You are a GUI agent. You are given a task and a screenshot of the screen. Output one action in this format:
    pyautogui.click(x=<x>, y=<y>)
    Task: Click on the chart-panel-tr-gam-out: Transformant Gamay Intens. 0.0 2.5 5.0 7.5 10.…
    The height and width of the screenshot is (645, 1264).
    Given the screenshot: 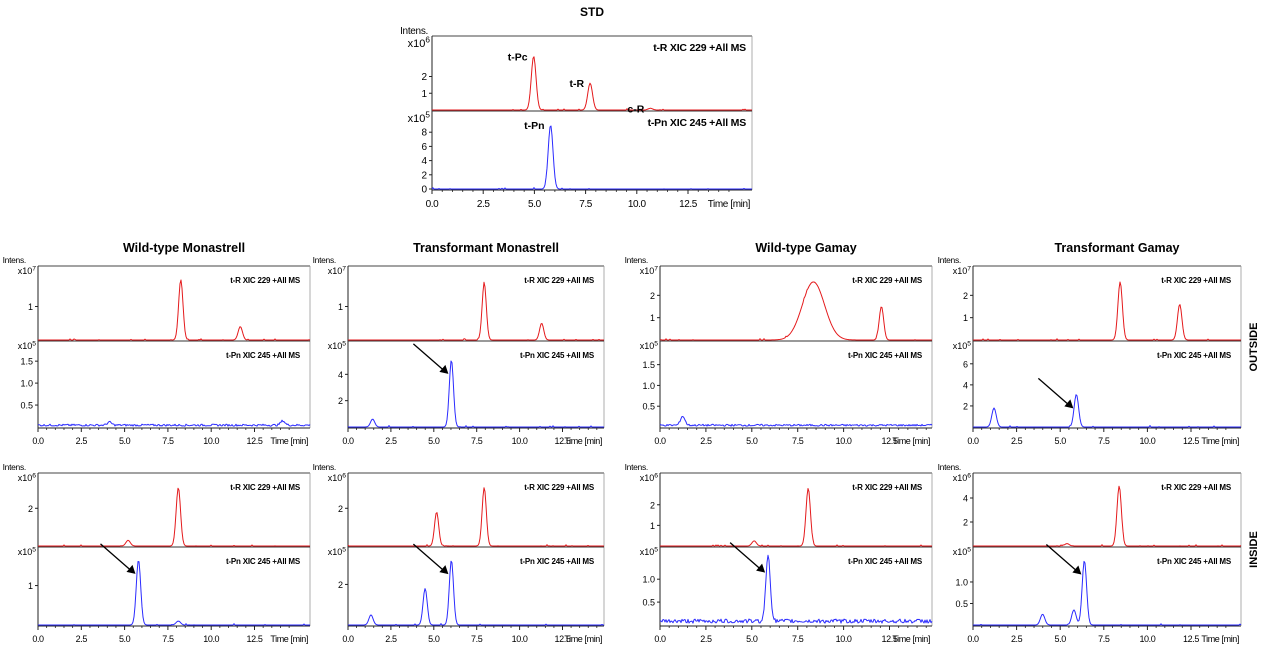 What is the action you would take?
    pyautogui.click(x=1099, y=343)
    